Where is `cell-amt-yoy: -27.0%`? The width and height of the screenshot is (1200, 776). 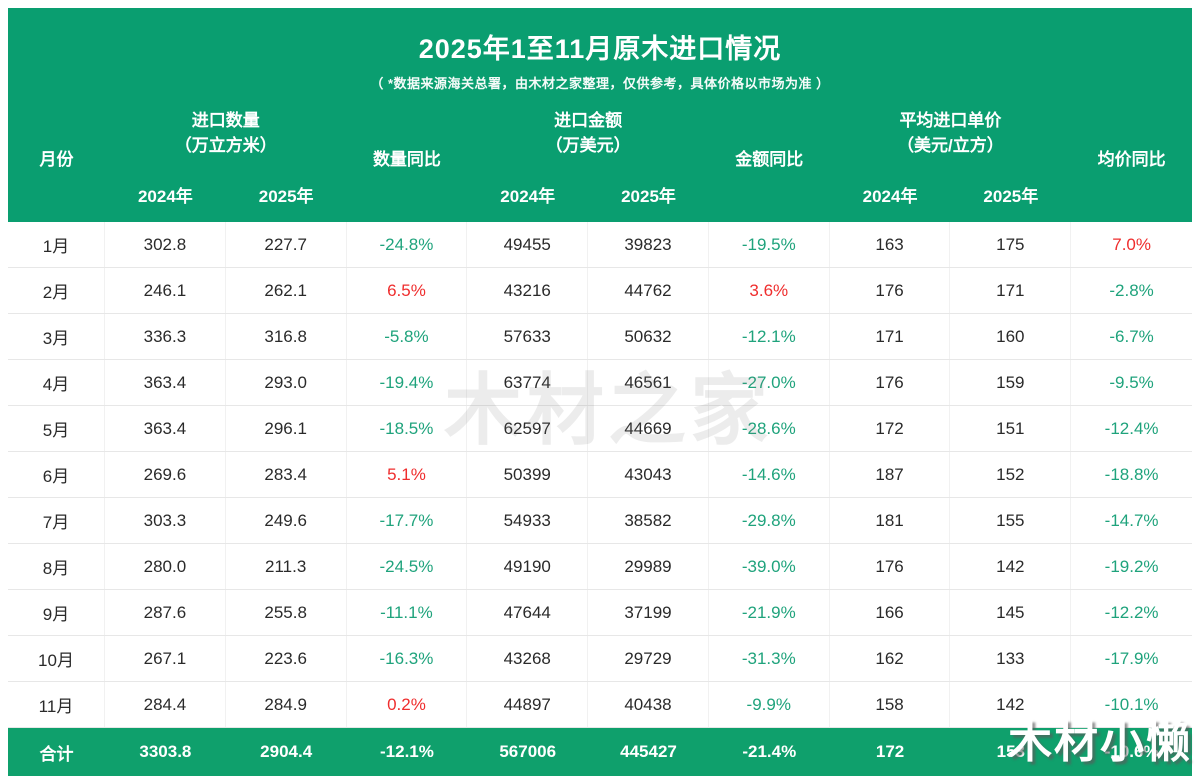 cell-amt-yoy: -27.0% is located at coordinates (769, 382).